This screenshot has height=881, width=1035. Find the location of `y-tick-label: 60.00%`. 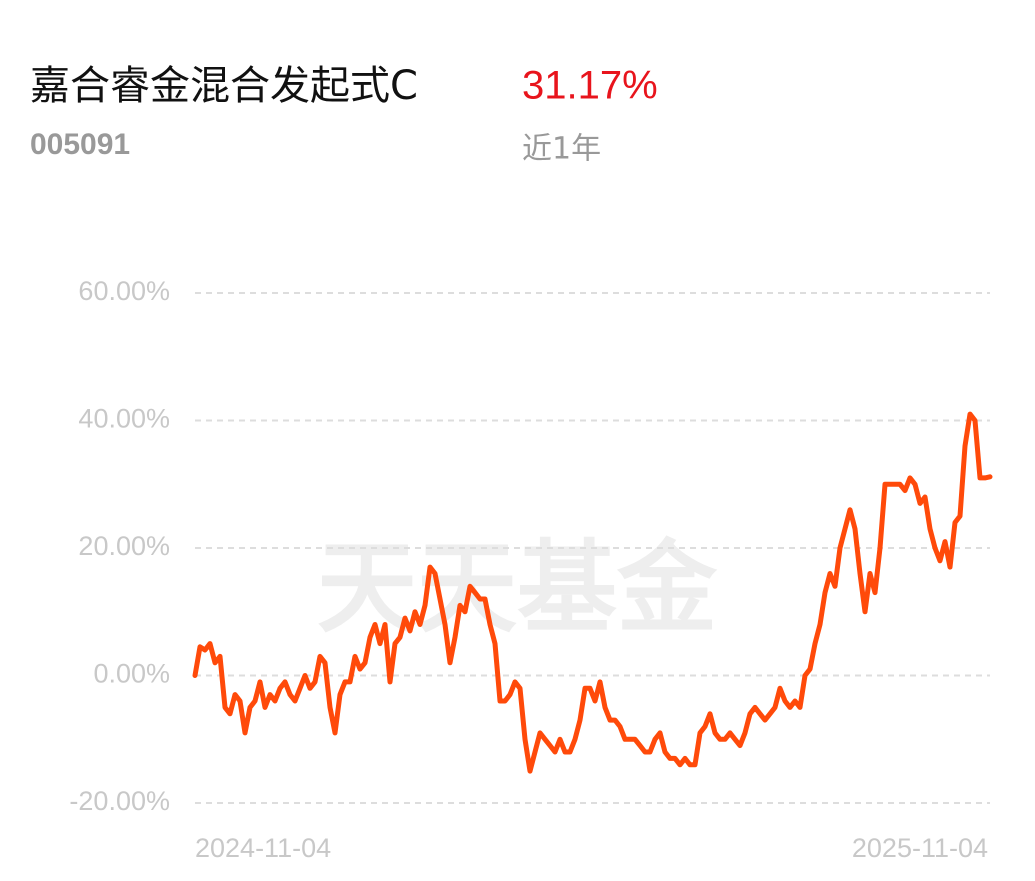

y-tick-label: 60.00% is located at coordinates (124, 291).